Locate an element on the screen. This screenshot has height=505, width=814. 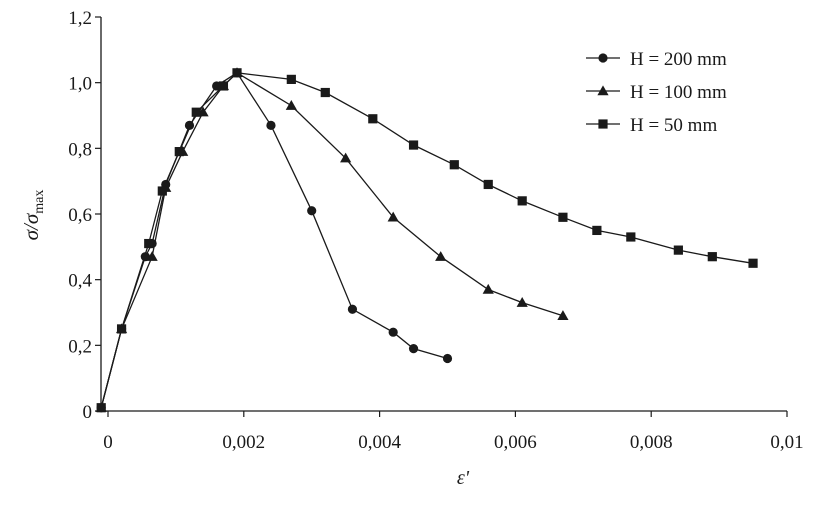
legend-label: H = 50 mm is located at coordinates (673, 125).